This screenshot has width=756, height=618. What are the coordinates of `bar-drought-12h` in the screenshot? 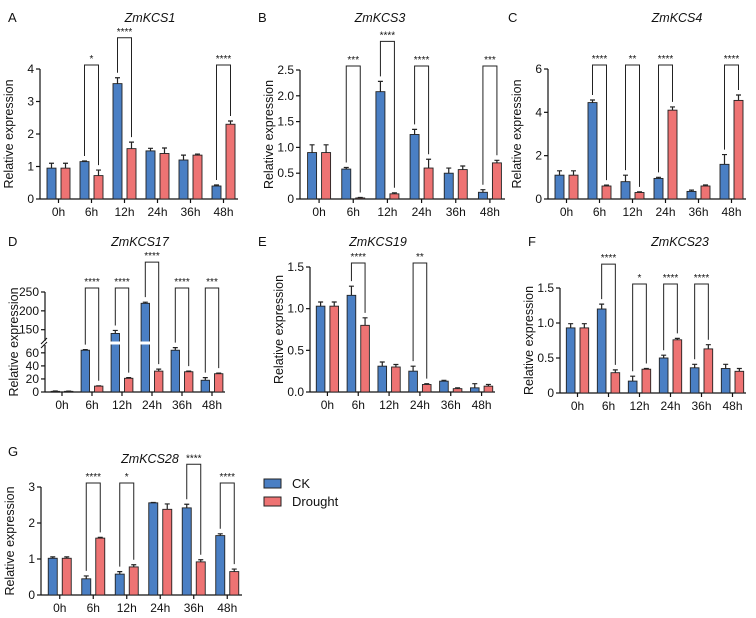 It's located at (131, 174).